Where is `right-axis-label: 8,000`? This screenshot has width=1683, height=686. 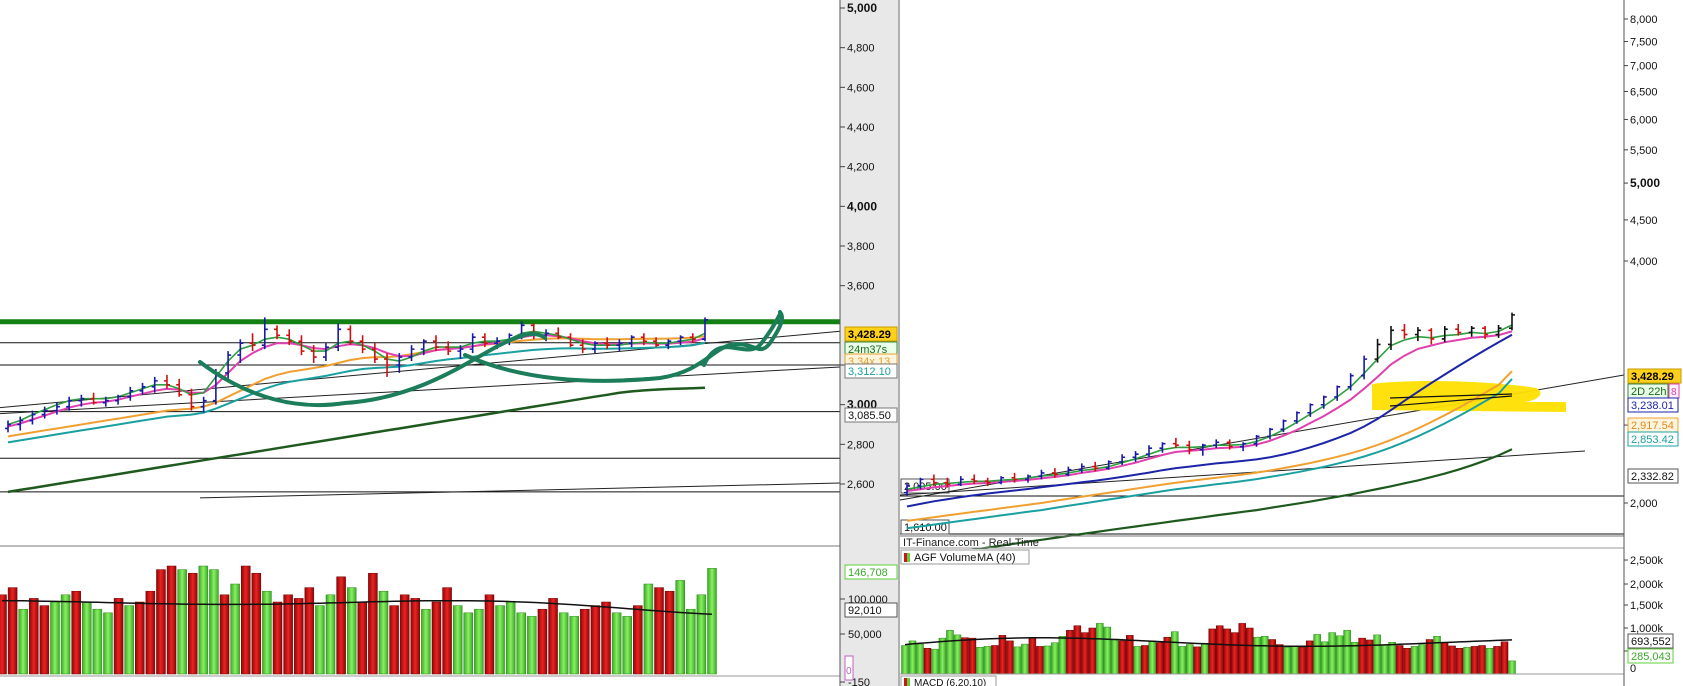
right-axis-label: 8,000 is located at coordinates (1644, 20).